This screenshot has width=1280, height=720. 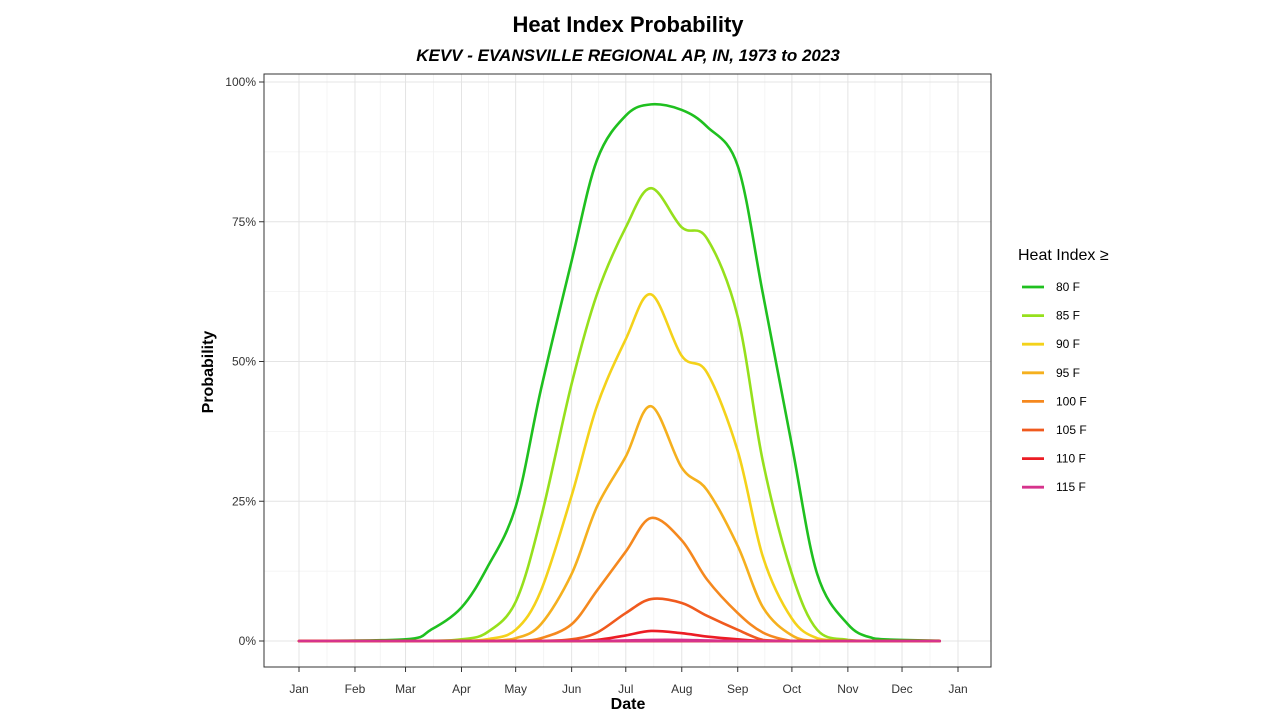 What do you see at coordinates (248, 641) in the screenshot?
I see `y-tick-label: 0%` at bounding box center [248, 641].